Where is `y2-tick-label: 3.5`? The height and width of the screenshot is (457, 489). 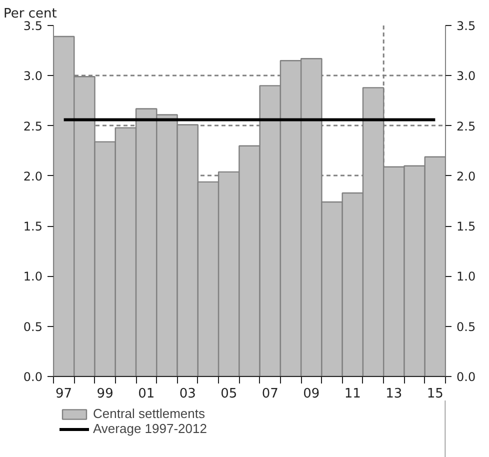
y2-tick-label: 3.5 is located at coordinates (466, 26).